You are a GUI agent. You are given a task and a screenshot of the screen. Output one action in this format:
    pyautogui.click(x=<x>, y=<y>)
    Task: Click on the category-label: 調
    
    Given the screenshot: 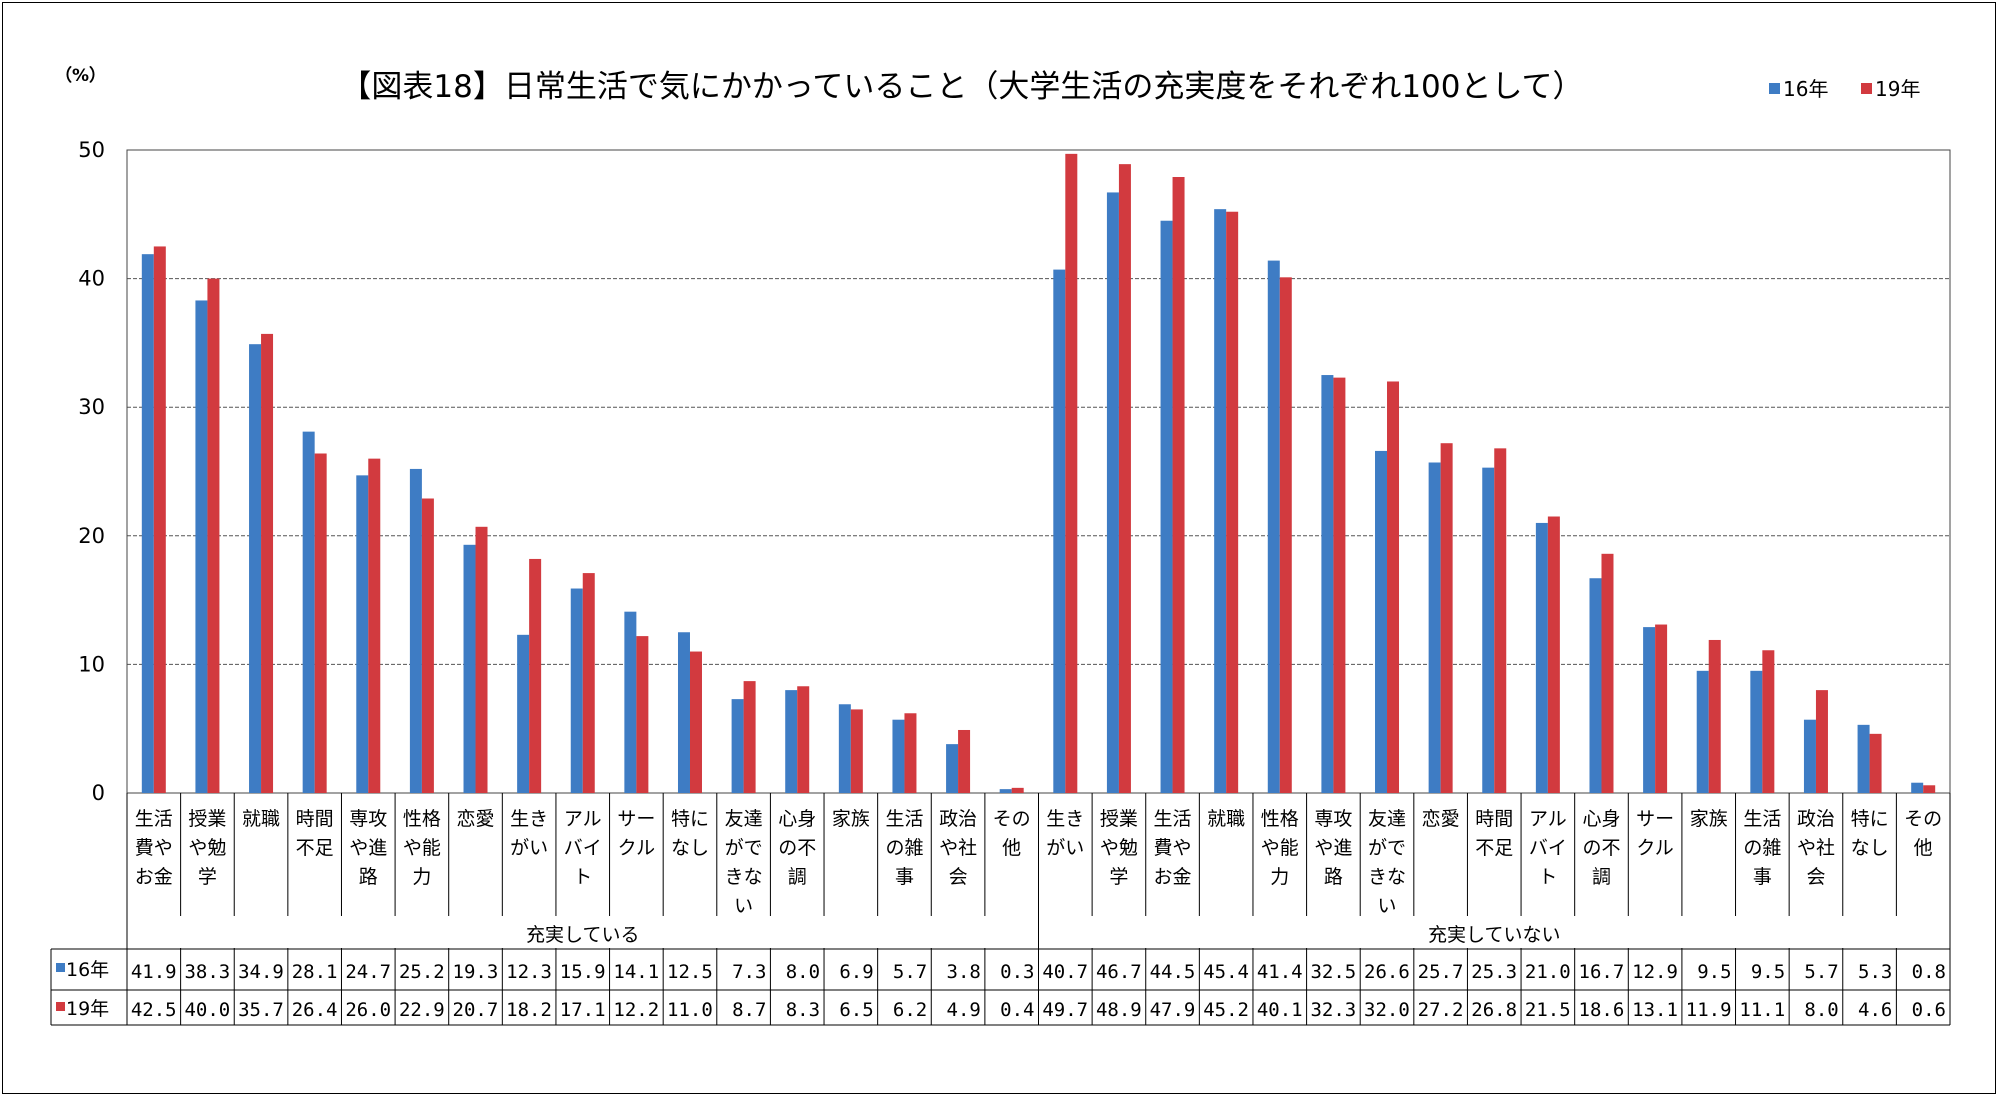 What is the action you would take?
    pyautogui.click(x=797, y=877)
    